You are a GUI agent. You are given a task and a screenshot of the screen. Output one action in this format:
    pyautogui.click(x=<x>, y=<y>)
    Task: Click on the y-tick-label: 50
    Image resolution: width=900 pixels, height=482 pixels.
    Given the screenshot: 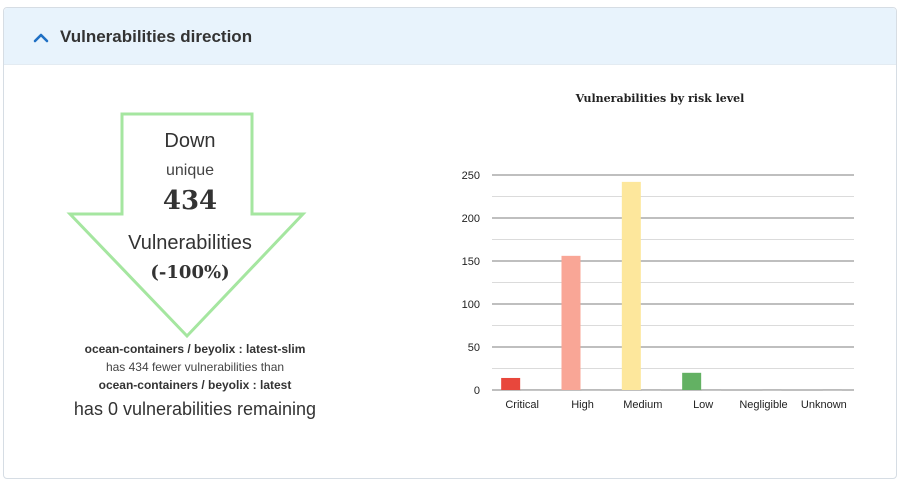 What is the action you would take?
    pyautogui.click(x=474, y=348)
    